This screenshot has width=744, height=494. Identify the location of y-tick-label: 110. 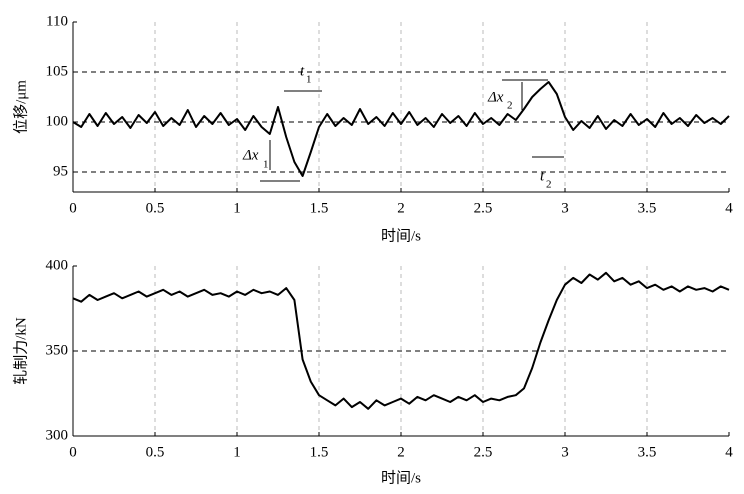
(57, 21).